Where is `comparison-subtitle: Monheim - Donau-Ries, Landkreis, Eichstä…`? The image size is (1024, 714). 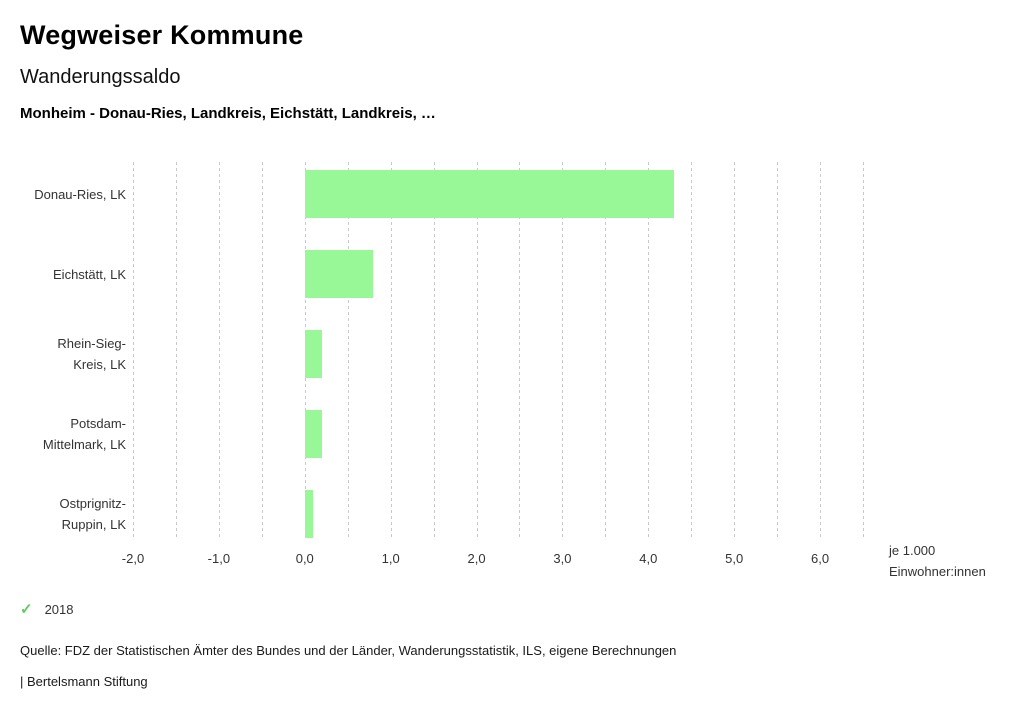
comparison-subtitle: Monheim - Donau-Ries, Landkreis, Eichstä… is located at coordinates (228, 113).